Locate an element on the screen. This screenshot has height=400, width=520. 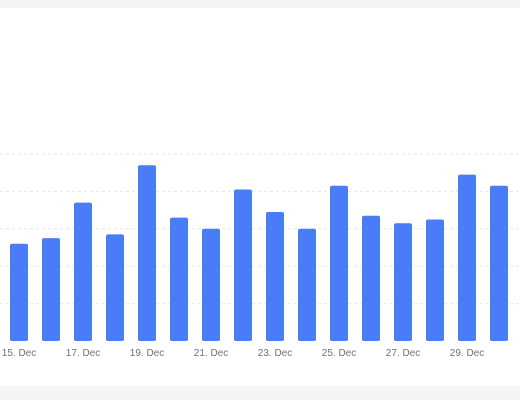
bar-28-dec is located at coordinates (435, 280).